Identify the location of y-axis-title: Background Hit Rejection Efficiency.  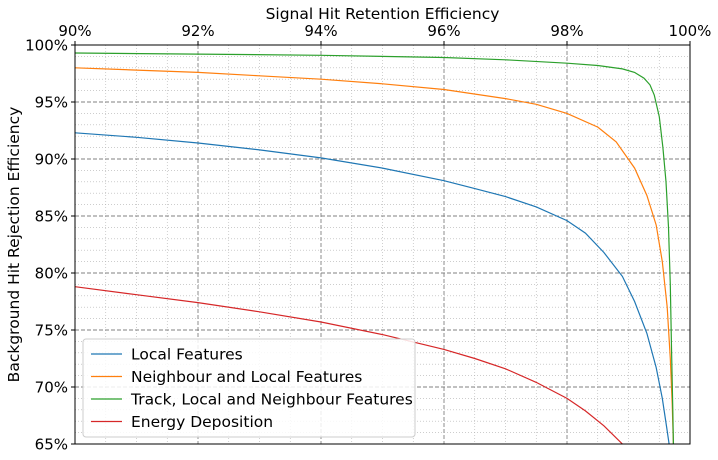
(14, 245).